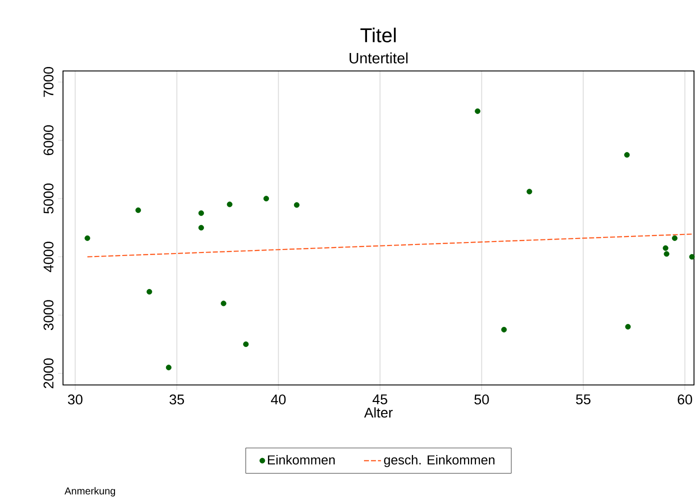 Image resolution: width=696 pixels, height=502 pixels. Describe the element at coordinates (439, 461) in the screenshot. I see `legend-label: gesch. Einkommen` at that location.